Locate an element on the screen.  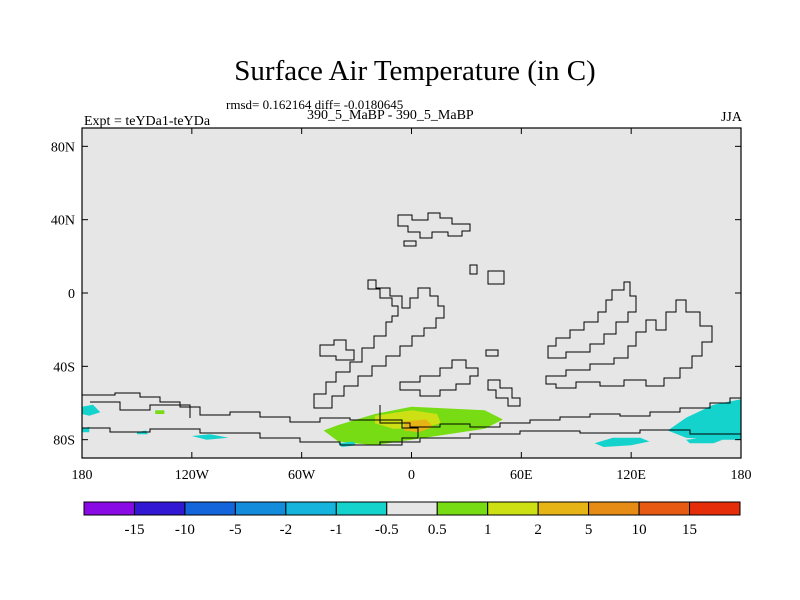
x-tick-label-6: 180 is located at coordinates (741, 475).